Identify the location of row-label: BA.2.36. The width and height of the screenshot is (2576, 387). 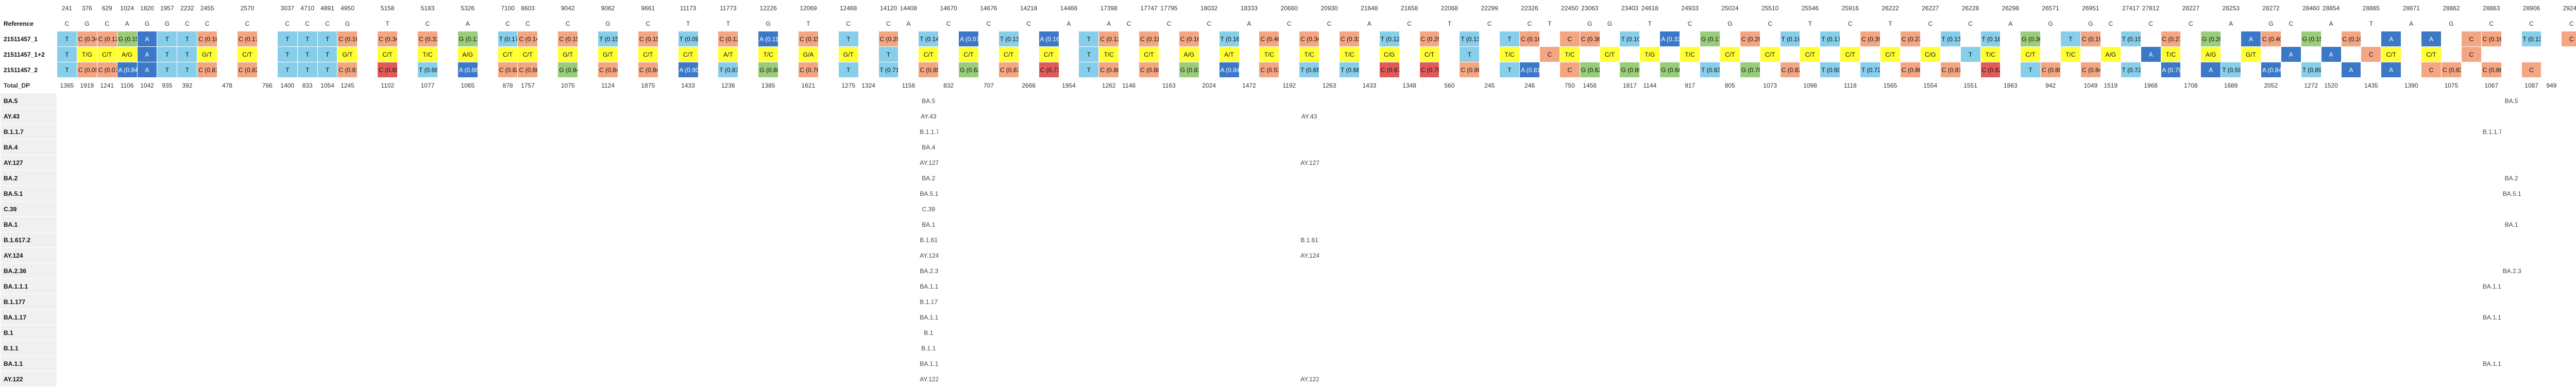
(29, 271).